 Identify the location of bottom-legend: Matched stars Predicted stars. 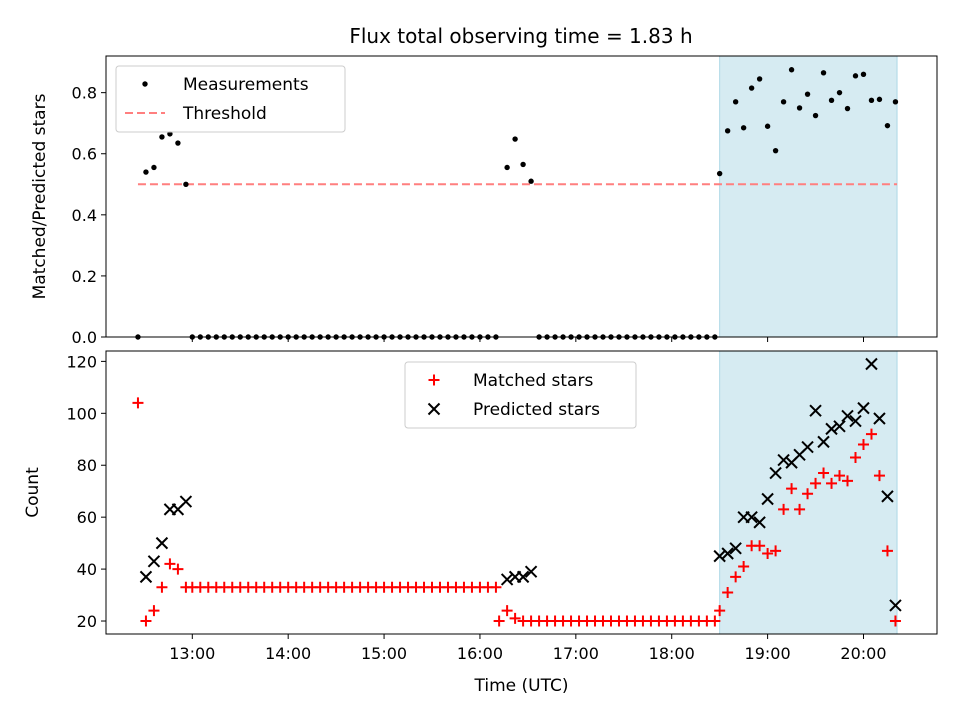
(520, 395).